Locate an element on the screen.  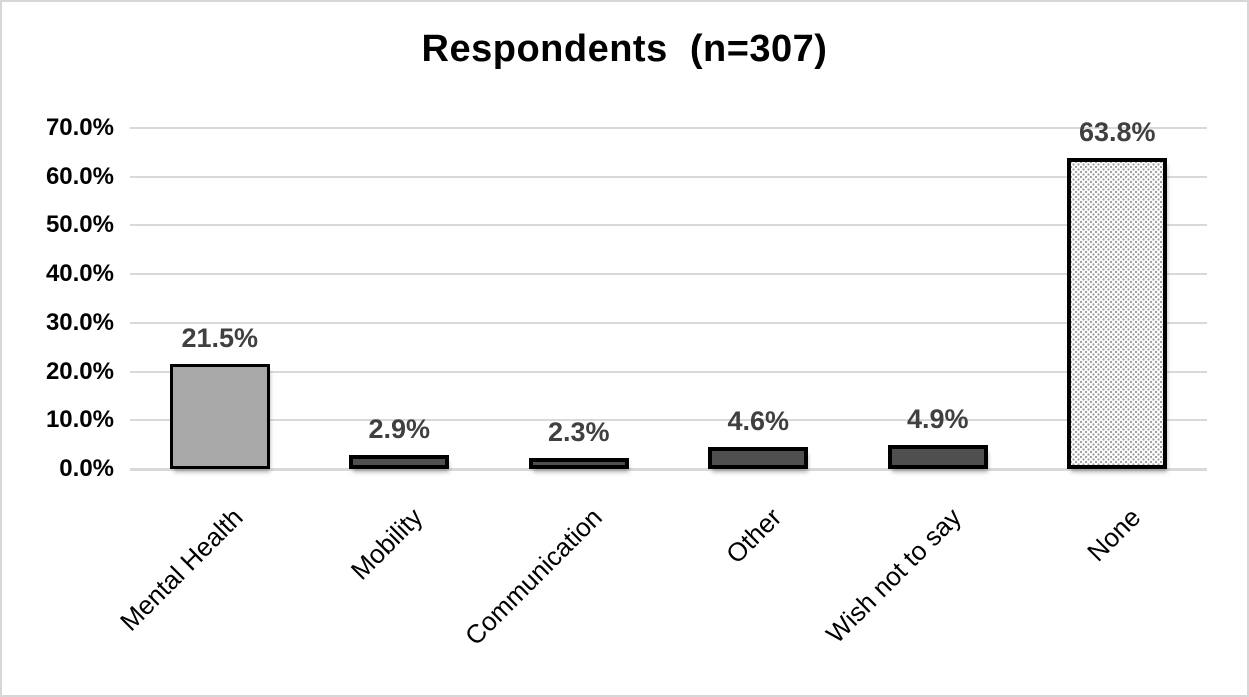
bar-value-label: 2.9% is located at coordinates (399, 428).